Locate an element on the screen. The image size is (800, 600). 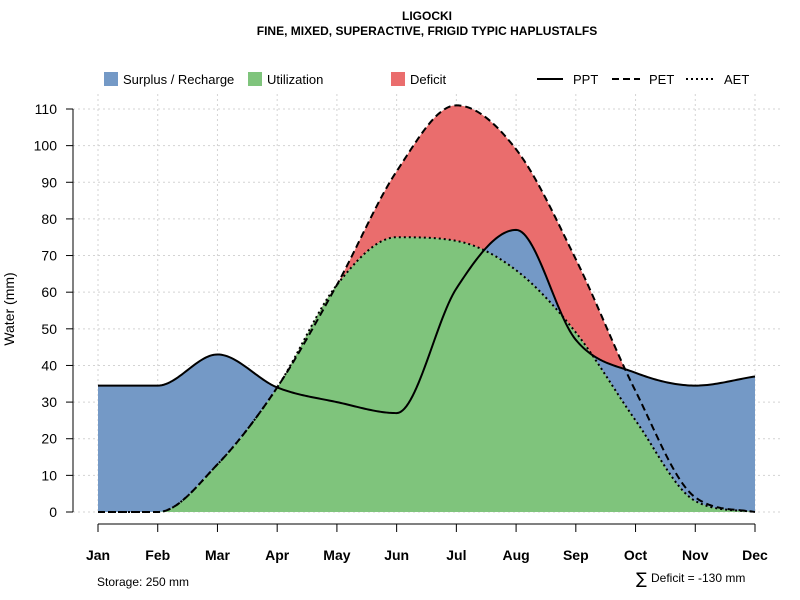
x-tick-label: Mar is located at coordinates (217, 555).